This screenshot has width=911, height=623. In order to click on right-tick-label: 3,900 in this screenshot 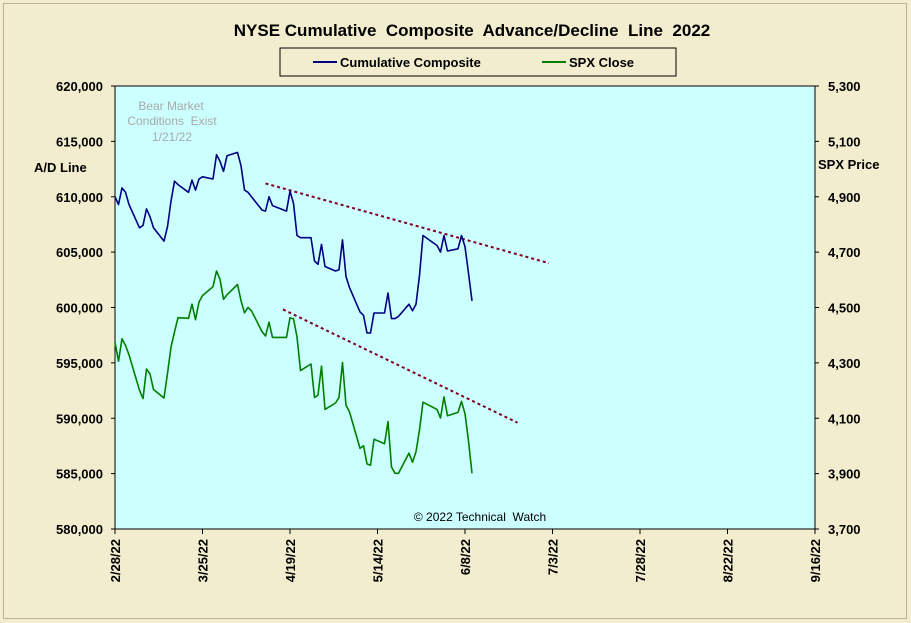, I will do `click(844, 474)`.